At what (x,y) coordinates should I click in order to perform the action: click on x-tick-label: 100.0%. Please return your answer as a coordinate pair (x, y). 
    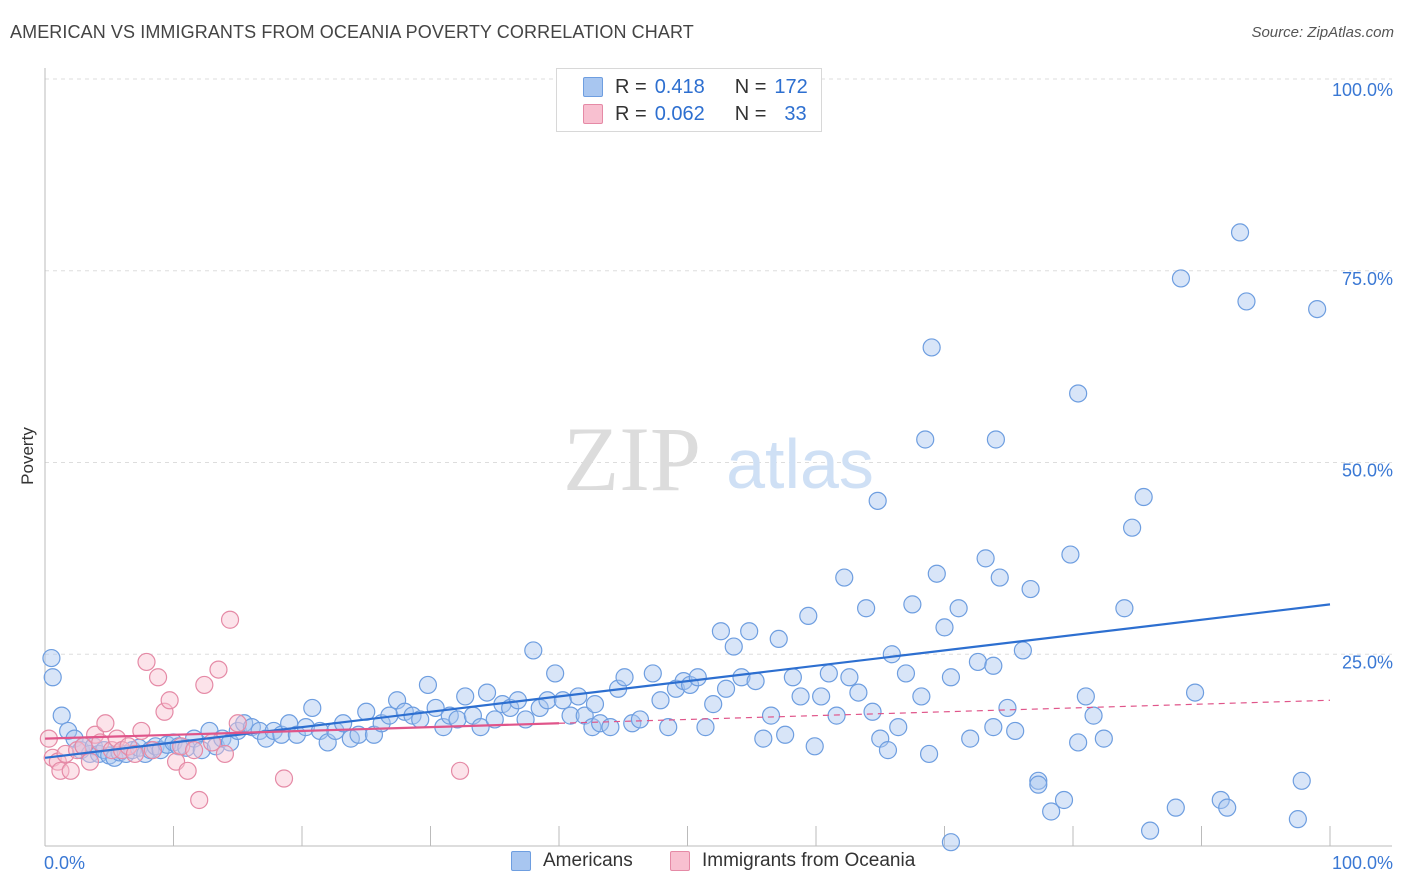
    Looking at the image, I should click on (1362, 863).